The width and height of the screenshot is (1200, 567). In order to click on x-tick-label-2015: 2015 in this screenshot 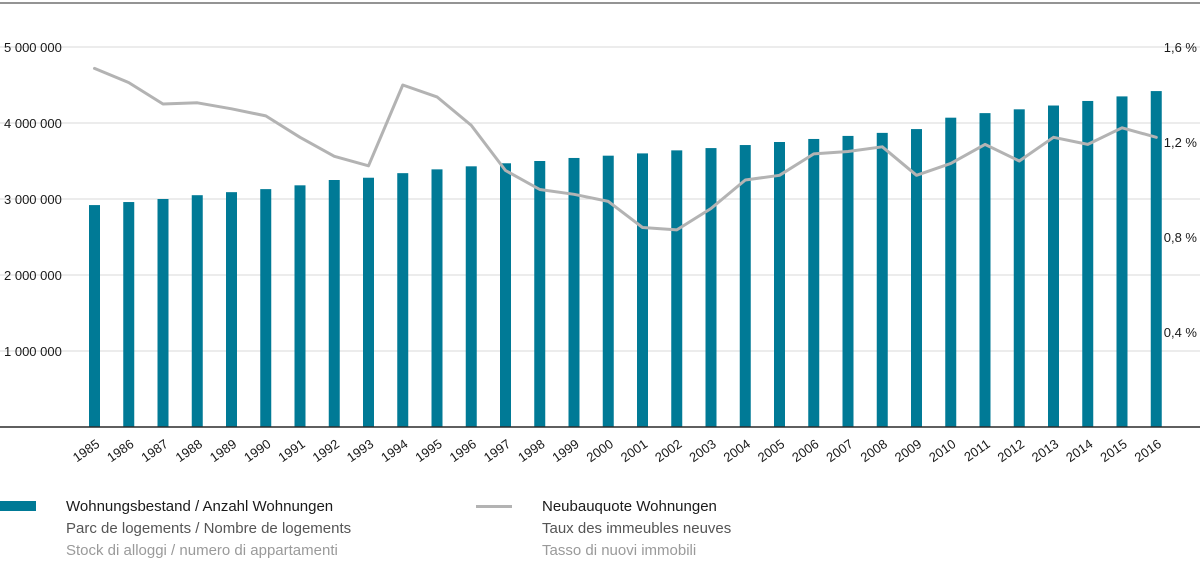, I will do `click(1113, 450)`.